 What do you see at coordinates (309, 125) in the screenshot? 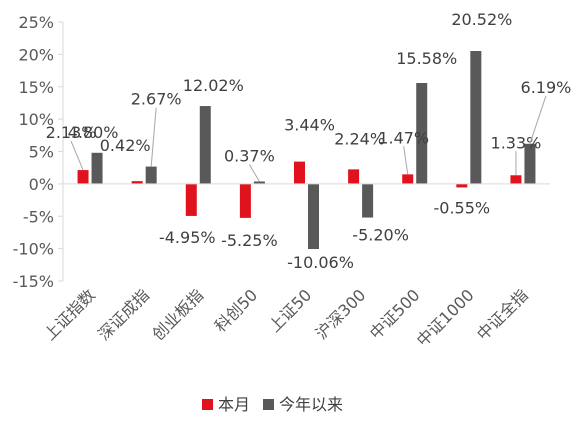
I see `data-label-monthly: 3.44%` at bounding box center [309, 125].